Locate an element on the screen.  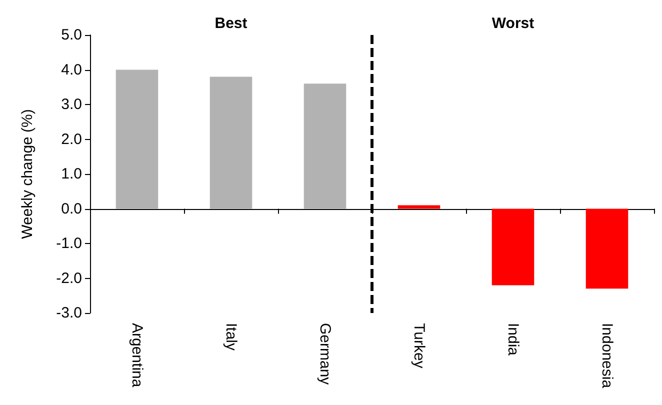
y-tick-label: -1.0 is located at coordinates (69, 243).